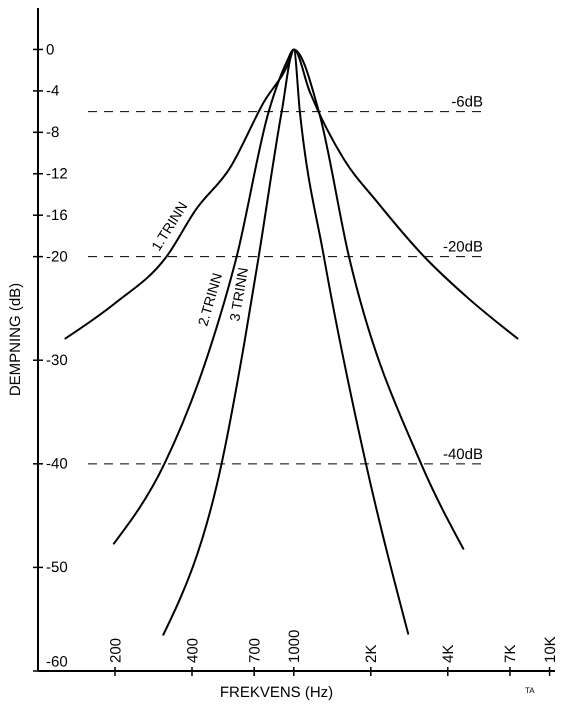 This screenshot has width=573, height=705. Describe the element at coordinates (57, 567) in the screenshot. I see `y-tick-label: -50` at that location.